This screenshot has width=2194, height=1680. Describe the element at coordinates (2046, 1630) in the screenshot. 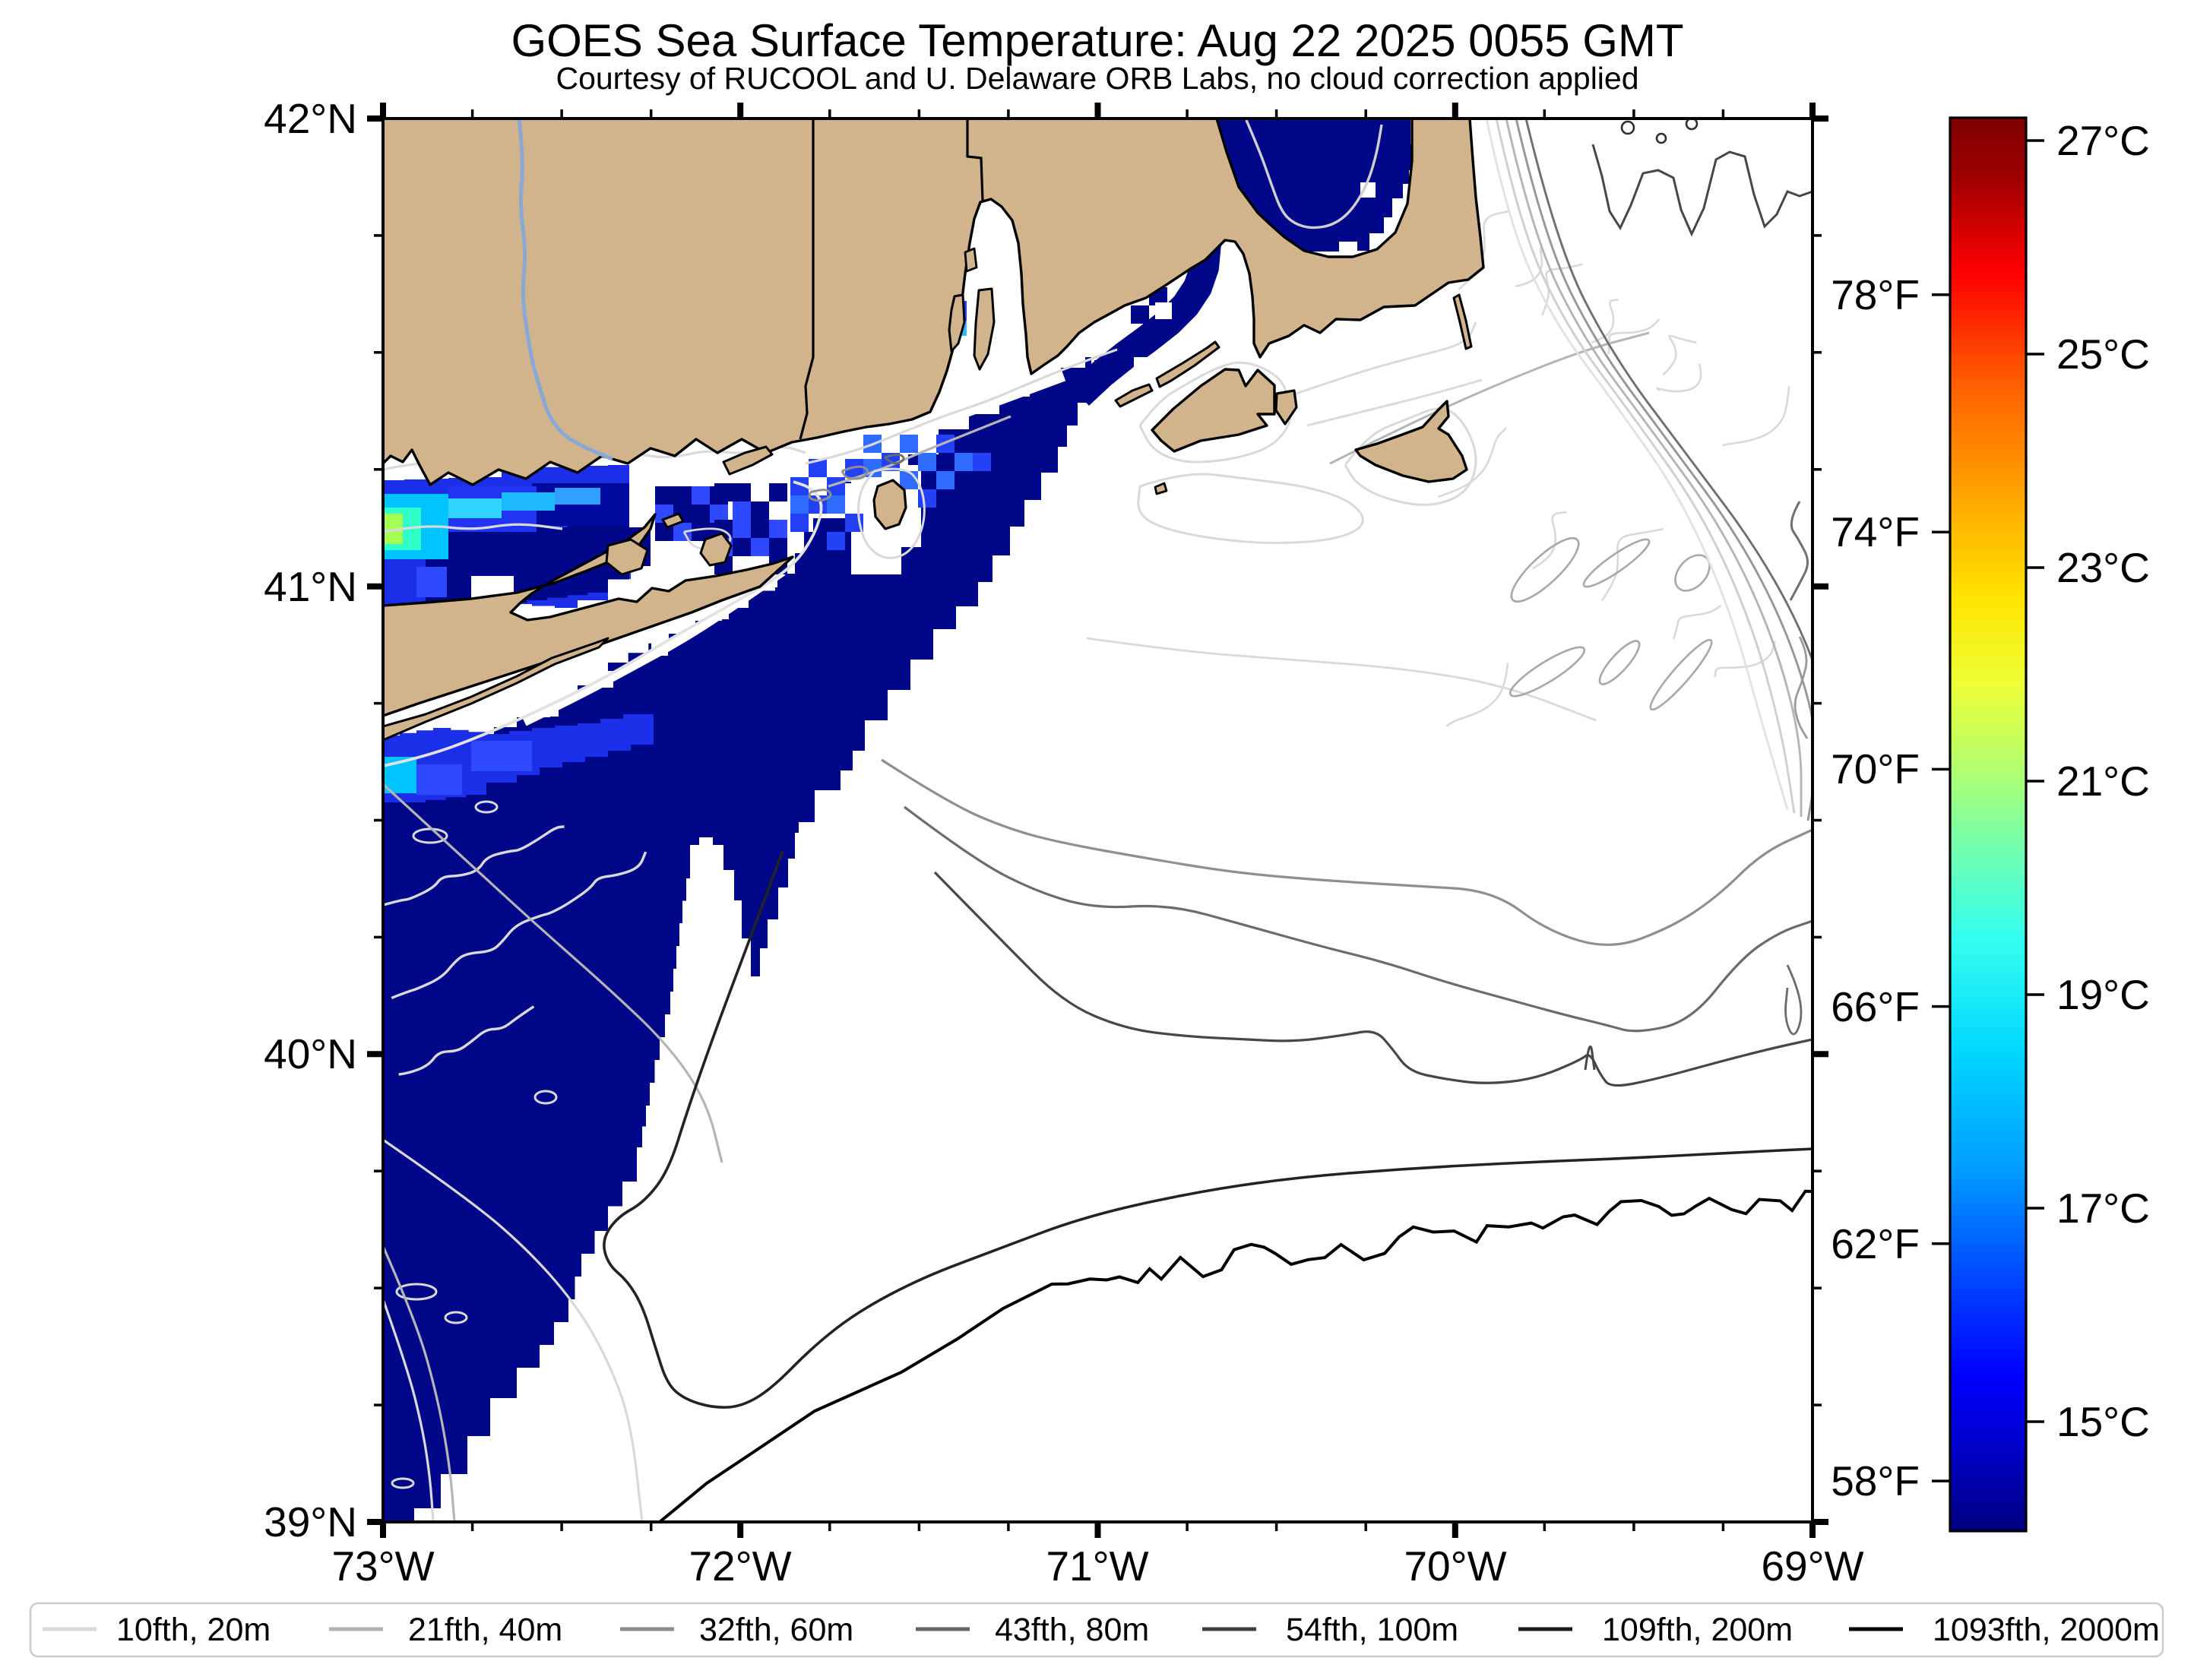

I see `svg-text: 1093fth, 2000m` at that location.